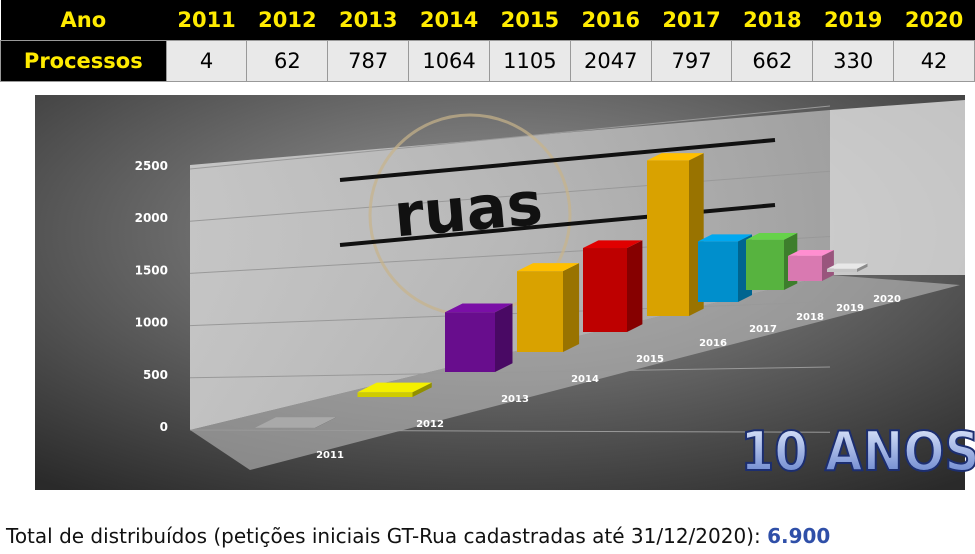 The width and height of the screenshot is (975, 554). I want to click on logo-line, so click(557, 160).